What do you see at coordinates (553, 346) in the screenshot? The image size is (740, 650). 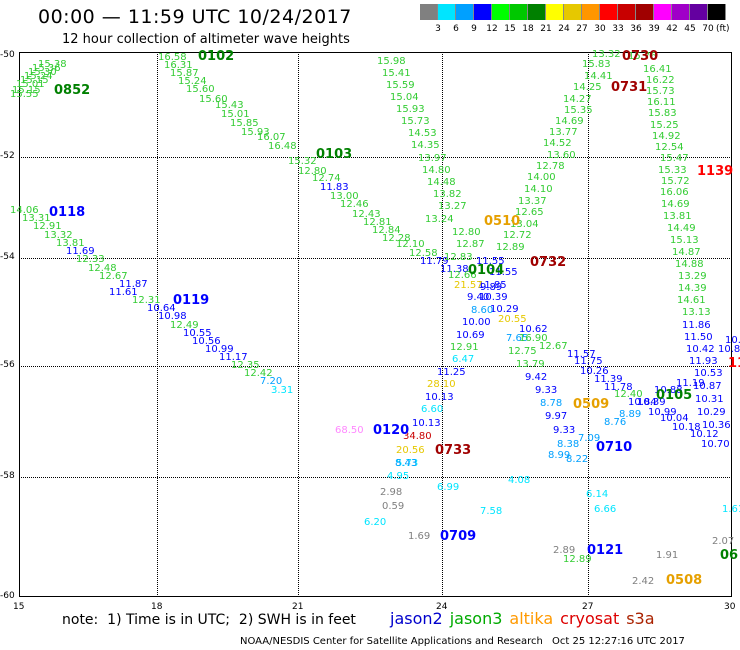 I see `wave-height-value: 12.67` at bounding box center [553, 346].